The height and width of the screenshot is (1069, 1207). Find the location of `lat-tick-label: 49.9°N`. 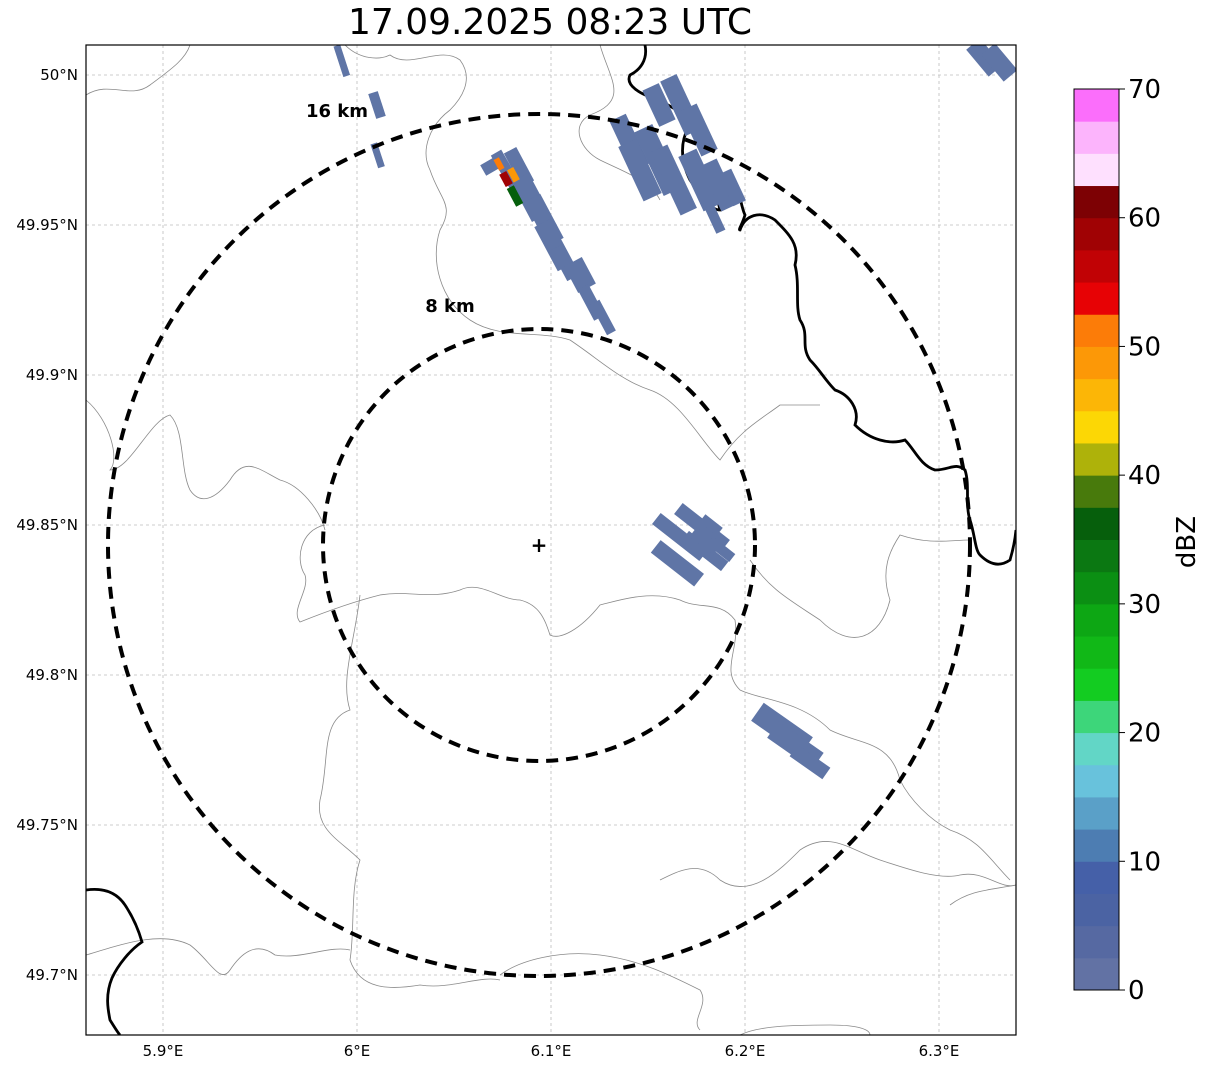

lat-tick-label: 49.9°N is located at coordinates (52, 375).